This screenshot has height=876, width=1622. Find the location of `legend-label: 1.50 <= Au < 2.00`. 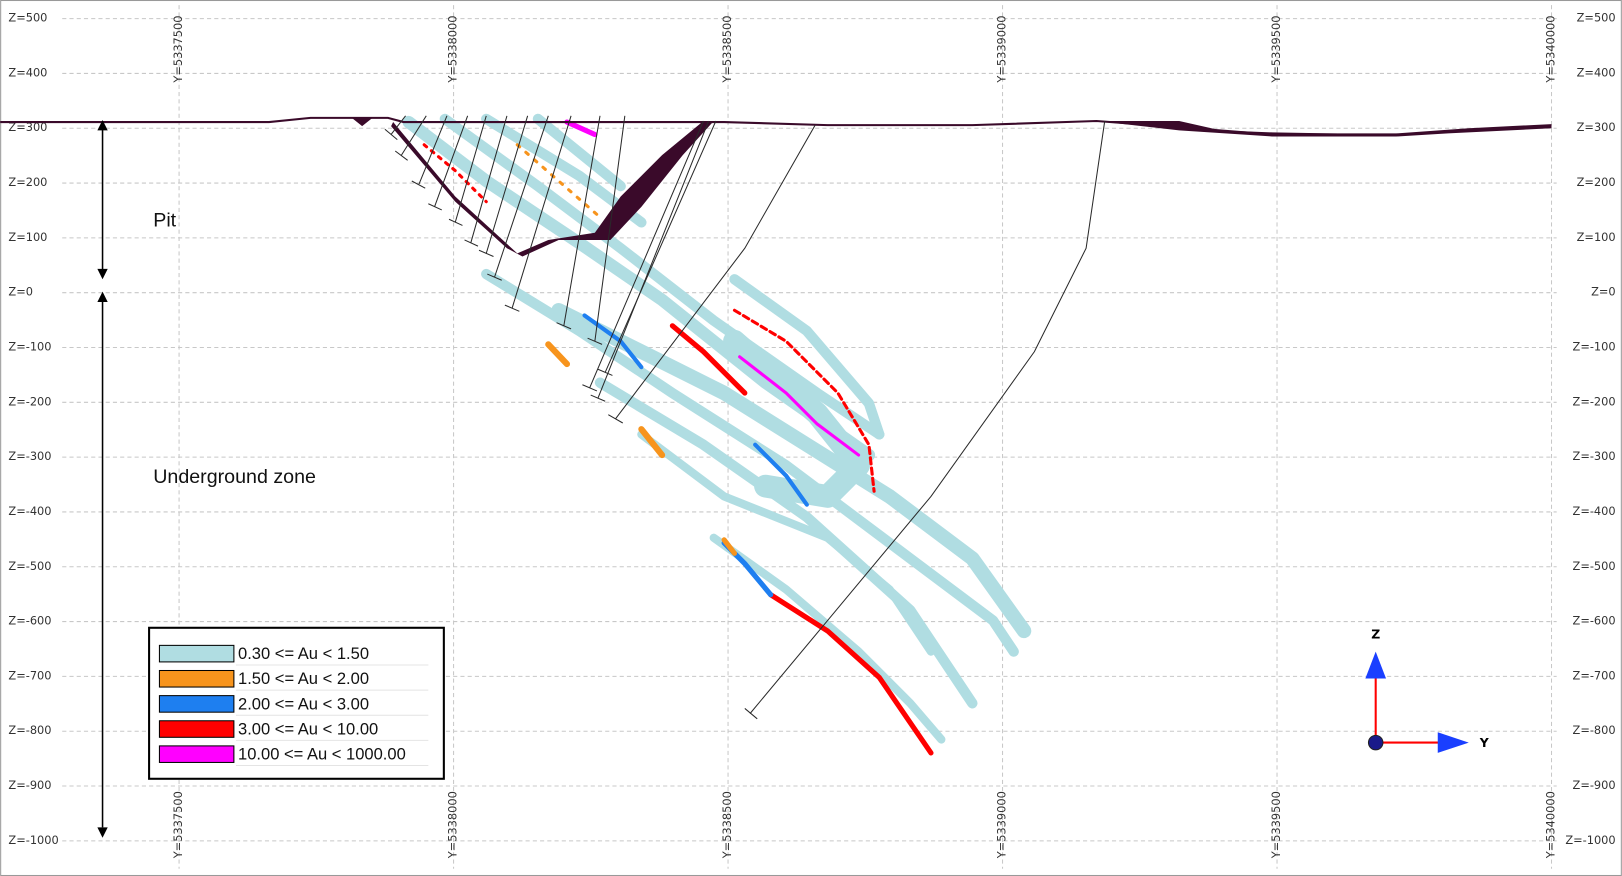

legend-label: 1.50 <= Au < 2.00 is located at coordinates (303, 678).